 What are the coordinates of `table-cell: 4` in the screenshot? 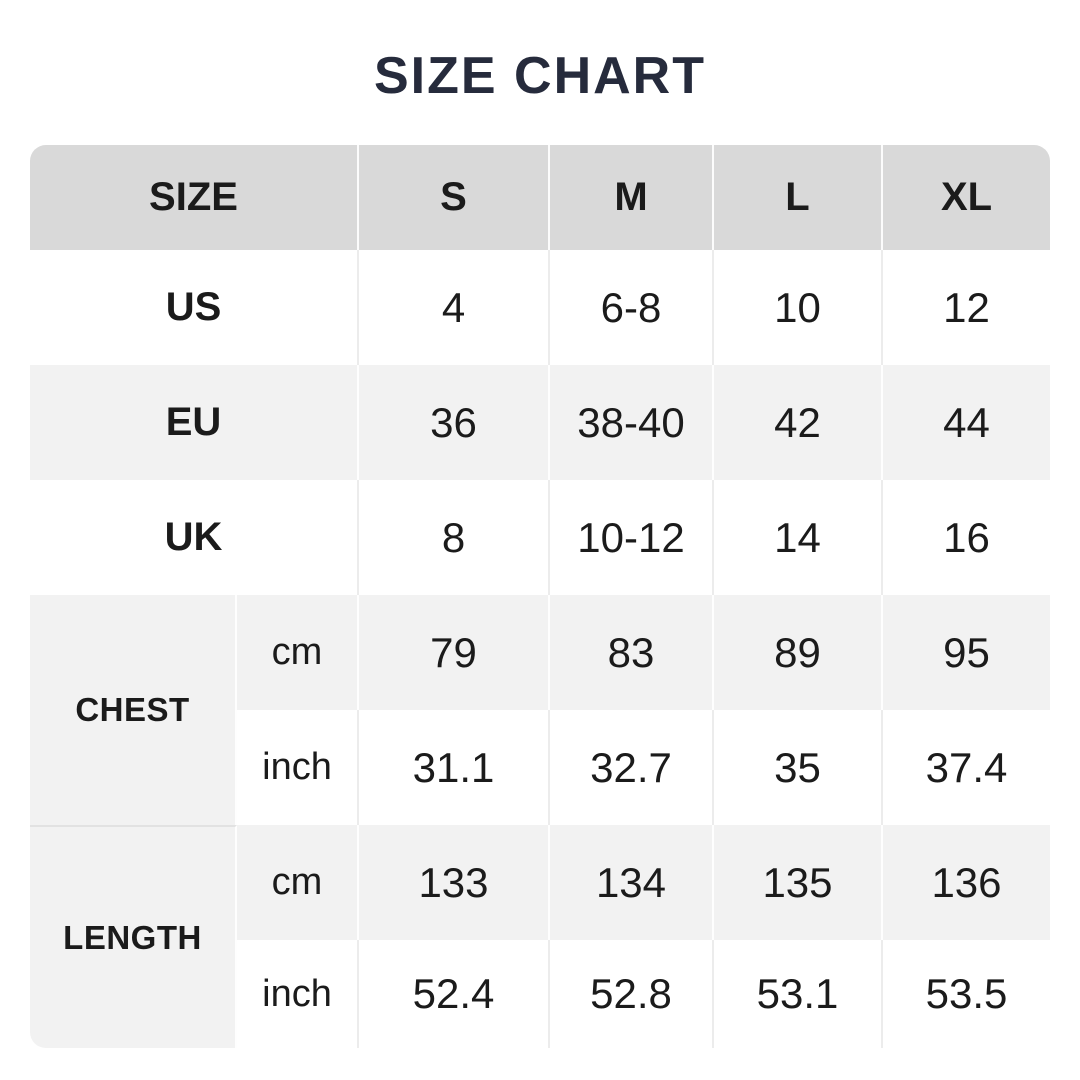 It's located at (454, 307).